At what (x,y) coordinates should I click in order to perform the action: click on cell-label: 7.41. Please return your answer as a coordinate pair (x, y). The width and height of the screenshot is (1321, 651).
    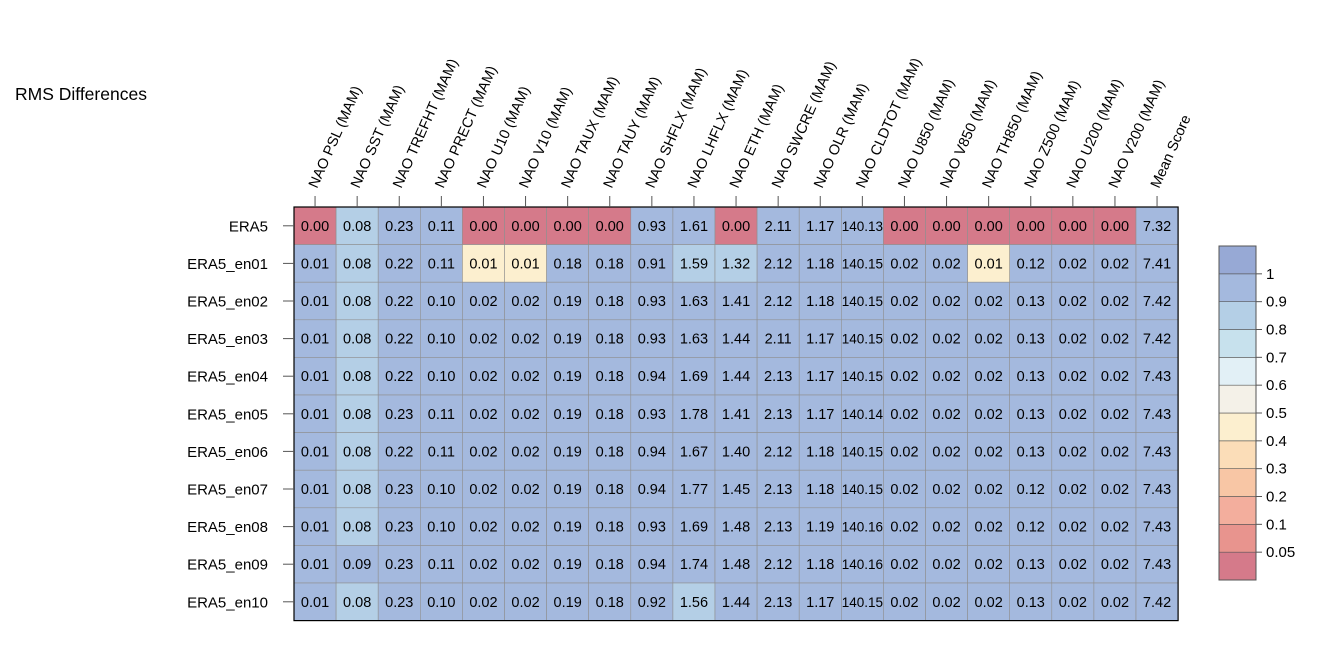
    Looking at the image, I should click on (1157, 264).